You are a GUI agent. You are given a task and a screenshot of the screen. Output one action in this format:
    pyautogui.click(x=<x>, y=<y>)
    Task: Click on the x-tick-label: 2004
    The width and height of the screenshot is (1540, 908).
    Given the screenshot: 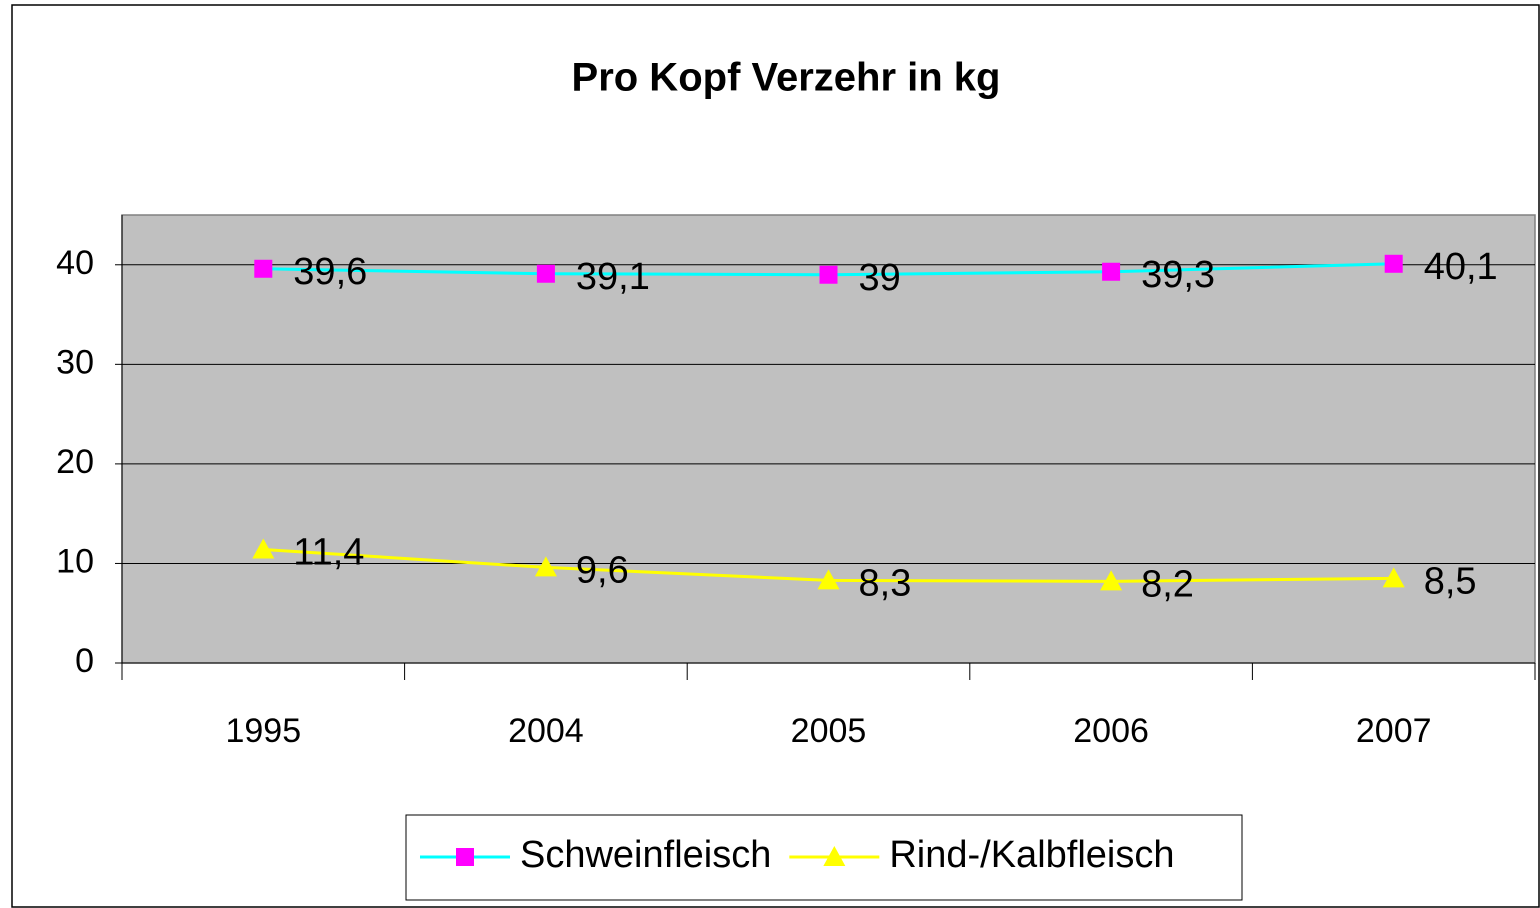 What is the action you would take?
    pyautogui.click(x=546, y=731)
    